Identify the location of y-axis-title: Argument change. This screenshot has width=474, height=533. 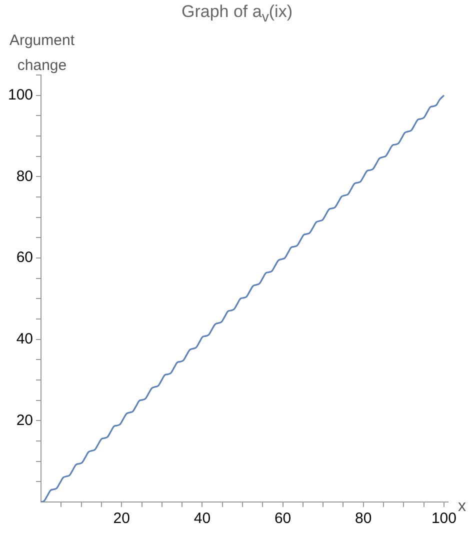
(42, 53).